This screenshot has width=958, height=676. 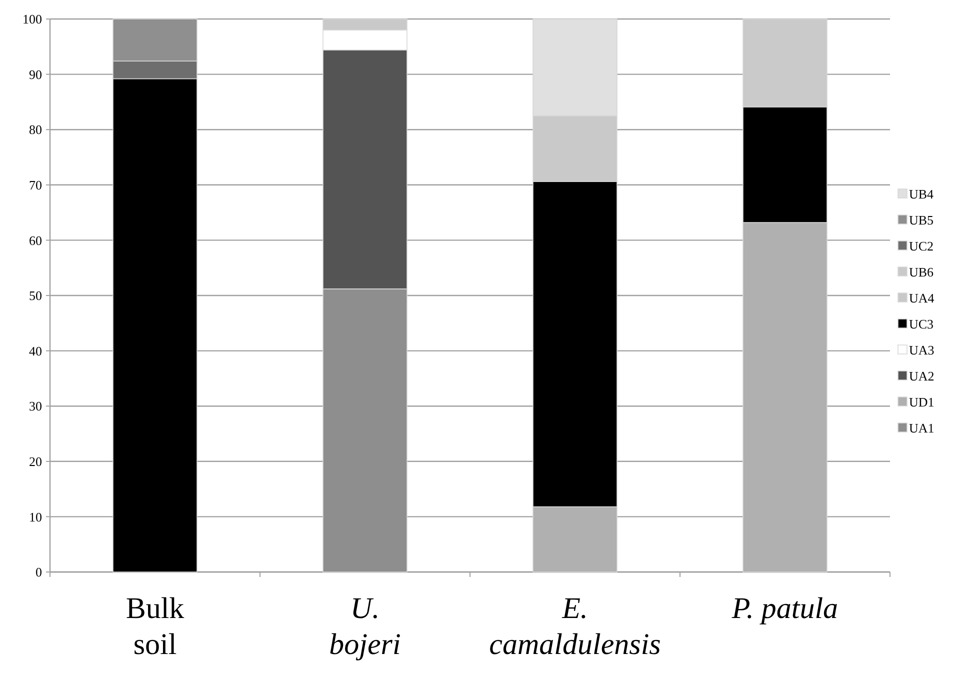 What do you see at coordinates (35, 406) in the screenshot?
I see `y-tick-label: 30` at bounding box center [35, 406].